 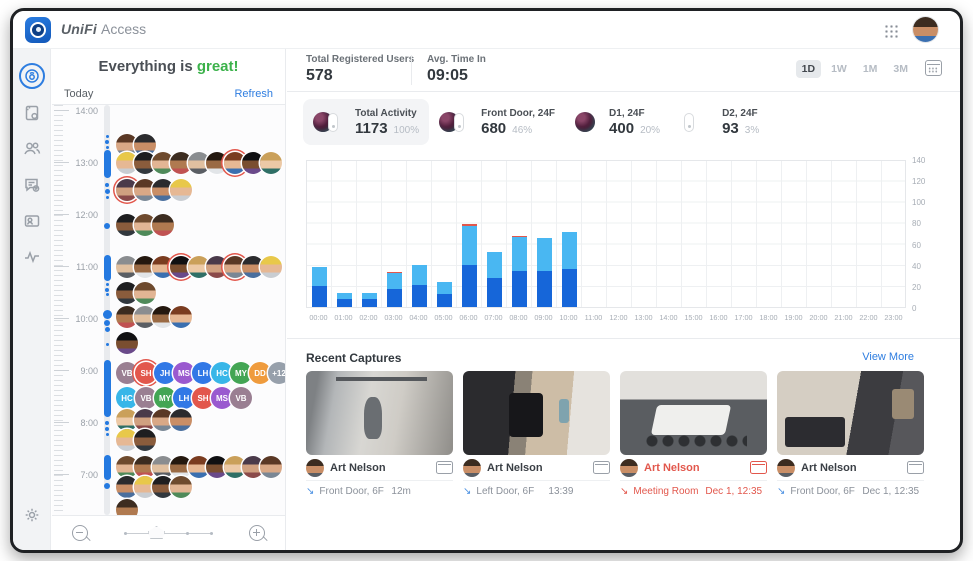 I want to click on device-card: D1, 24F 400 20%, so click(x=617, y=122).